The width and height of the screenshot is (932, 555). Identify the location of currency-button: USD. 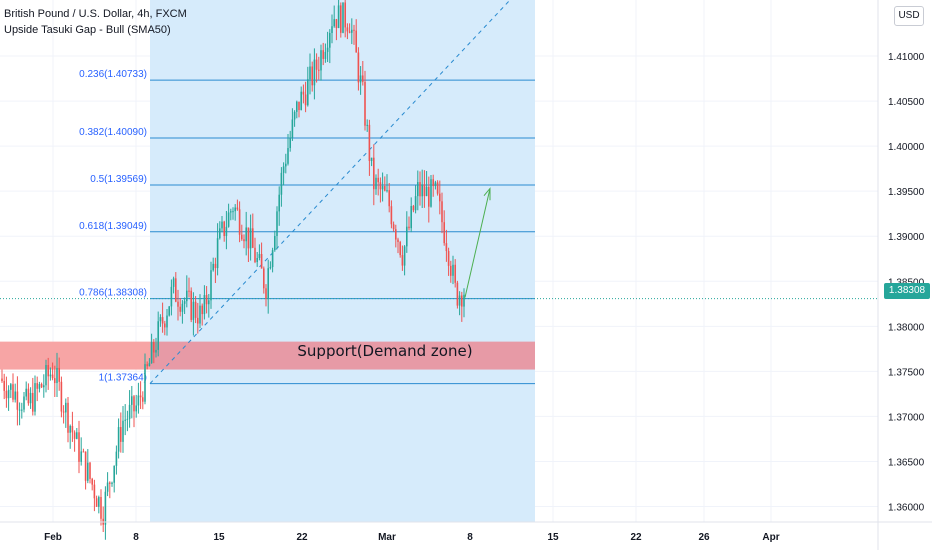
(909, 16).